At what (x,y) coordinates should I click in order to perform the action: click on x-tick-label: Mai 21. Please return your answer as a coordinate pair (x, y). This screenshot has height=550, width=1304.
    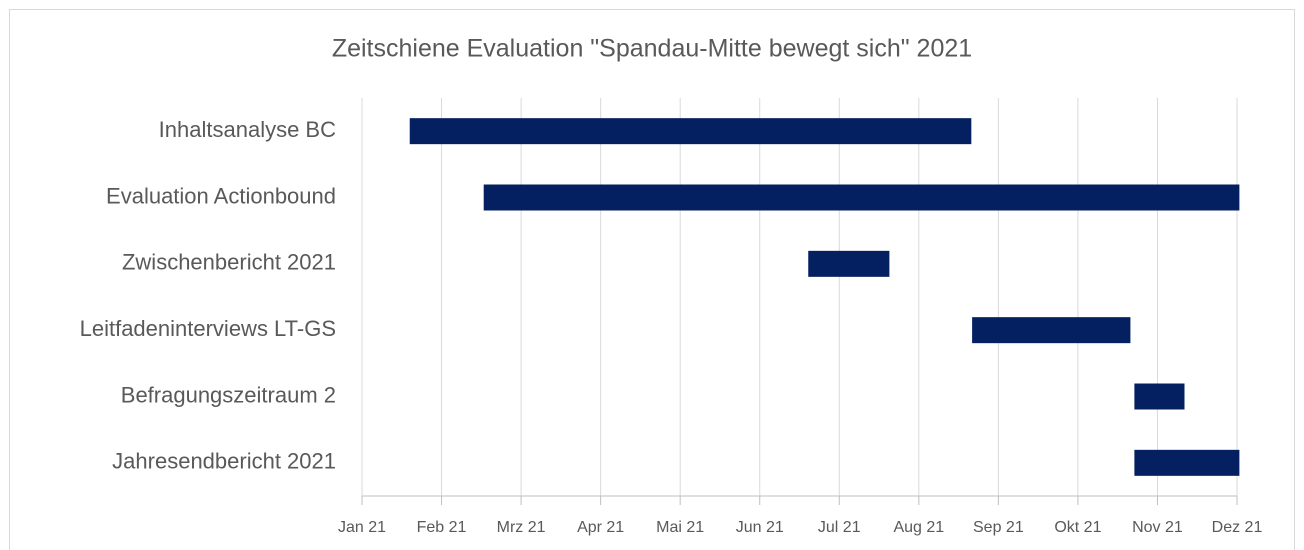
    Looking at the image, I should click on (680, 527).